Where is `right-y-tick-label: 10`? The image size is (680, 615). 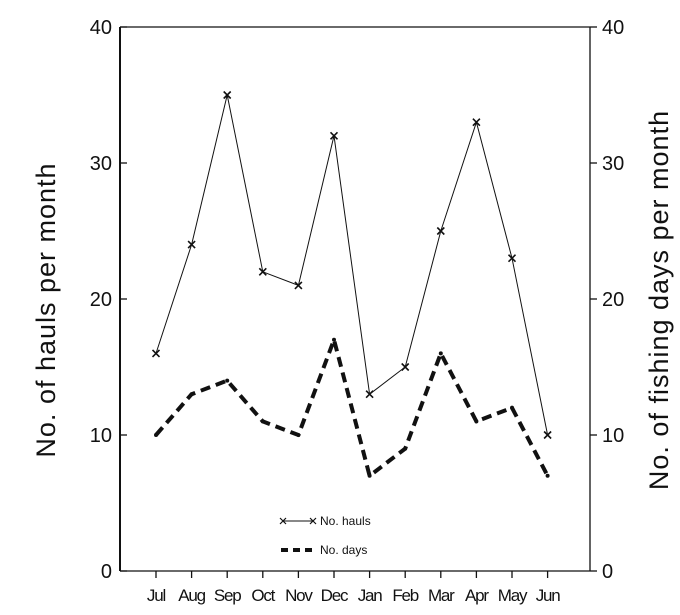
right-y-tick-label: 10 is located at coordinates (613, 436).